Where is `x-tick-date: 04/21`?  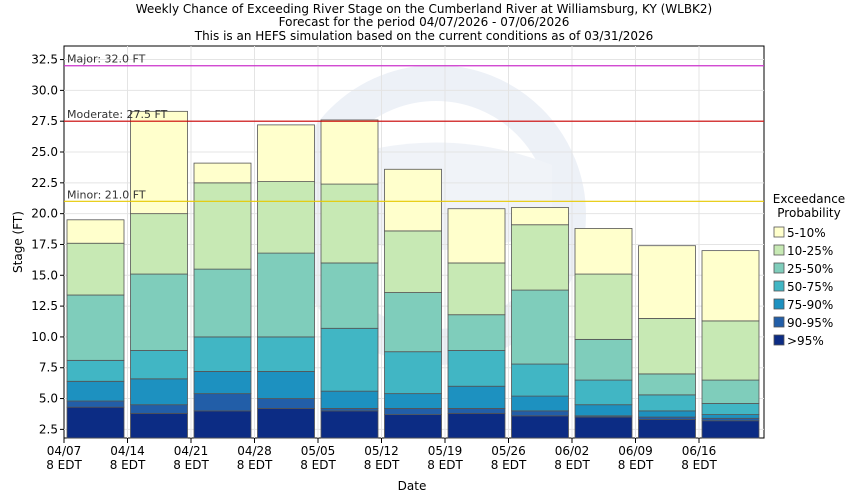
x-tick-date: 04/21 is located at coordinates (191, 451).